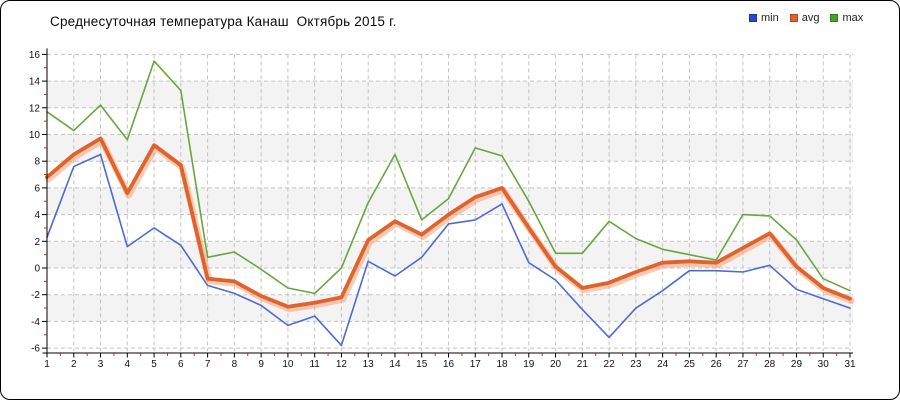 This screenshot has width=900, height=400. Describe the element at coordinates (35, 295) in the screenshot. I see `y-tick-label: -2` at that location.